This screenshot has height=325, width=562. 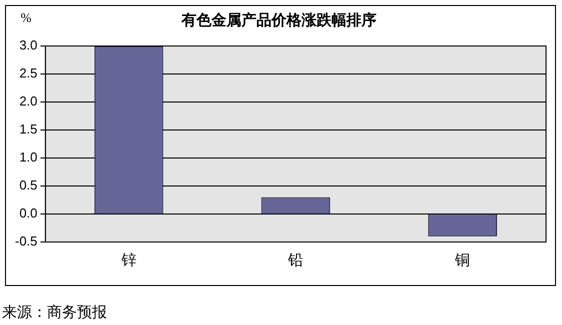 What do you see at coordinates (462, 260) in the screenshot?
I see `x-tick-label: 铜` at bounding box center [462, 260].